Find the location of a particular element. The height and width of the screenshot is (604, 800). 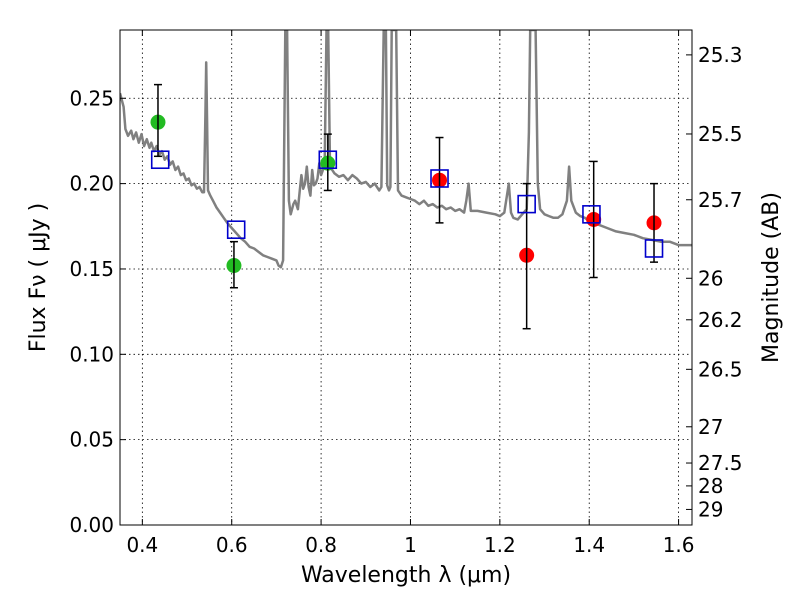

y2-tick-label: 25.7 is located at coordinates (720, 200).